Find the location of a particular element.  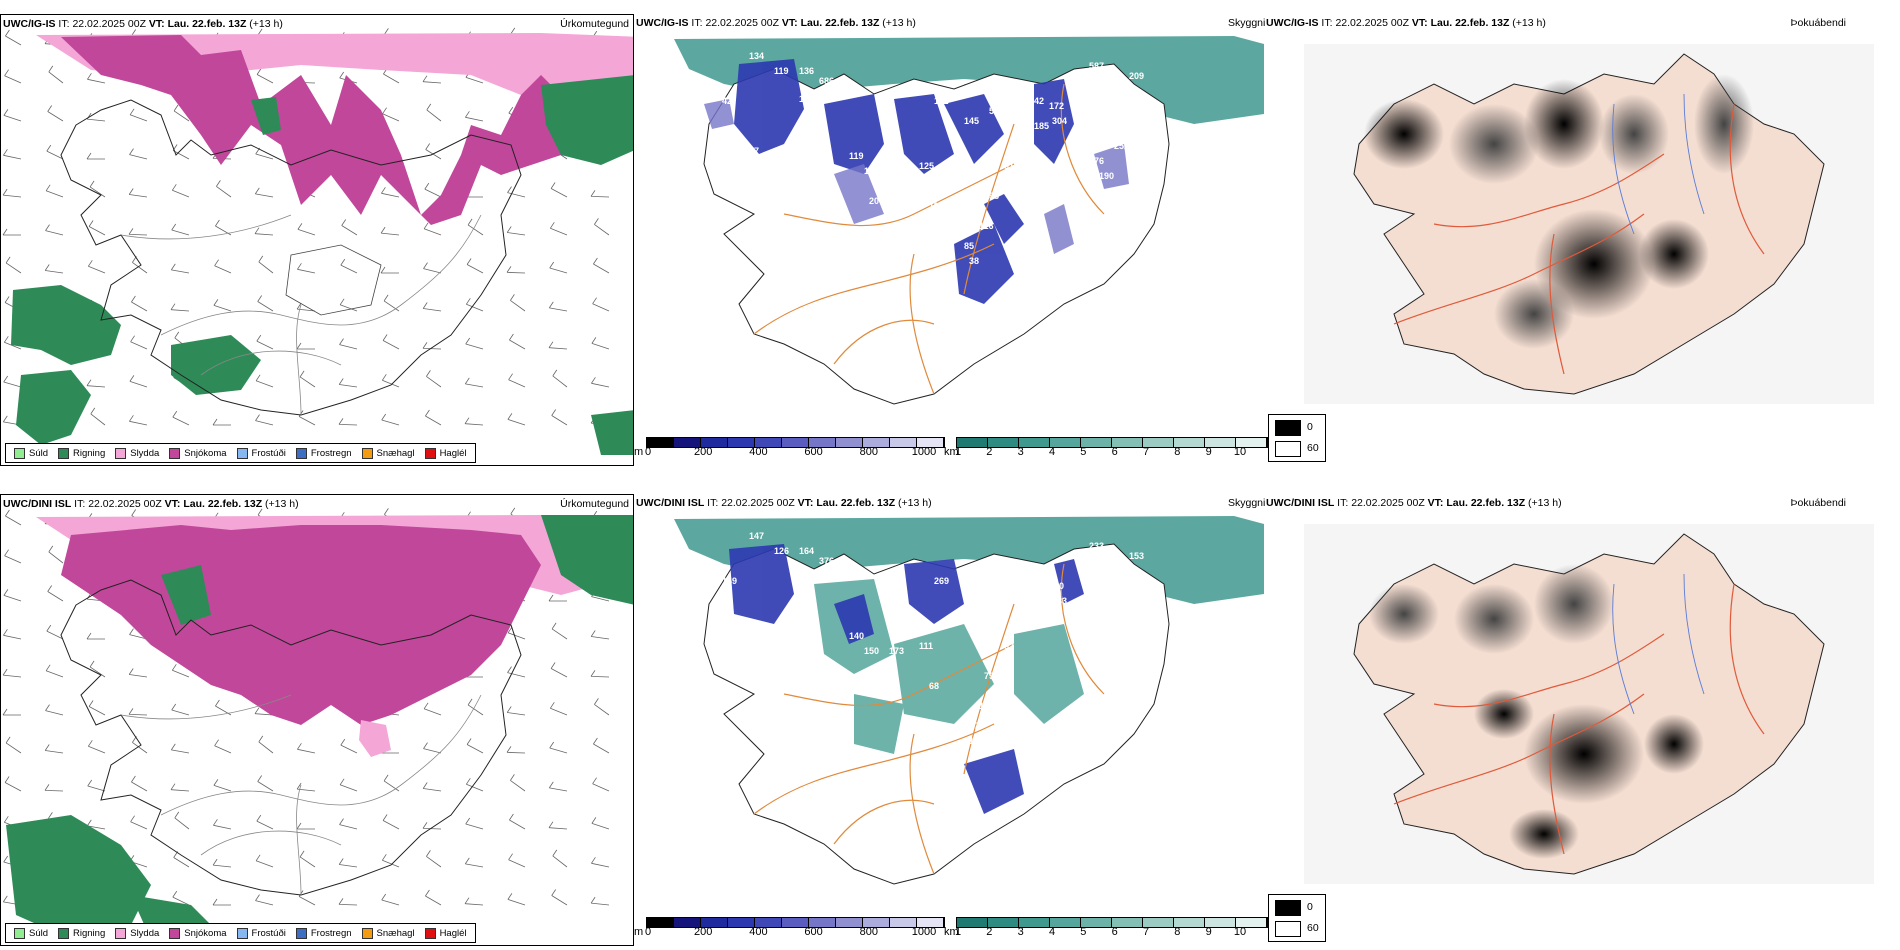

colorbar-tick-label: 6 is located at coordinates (1114, 452).